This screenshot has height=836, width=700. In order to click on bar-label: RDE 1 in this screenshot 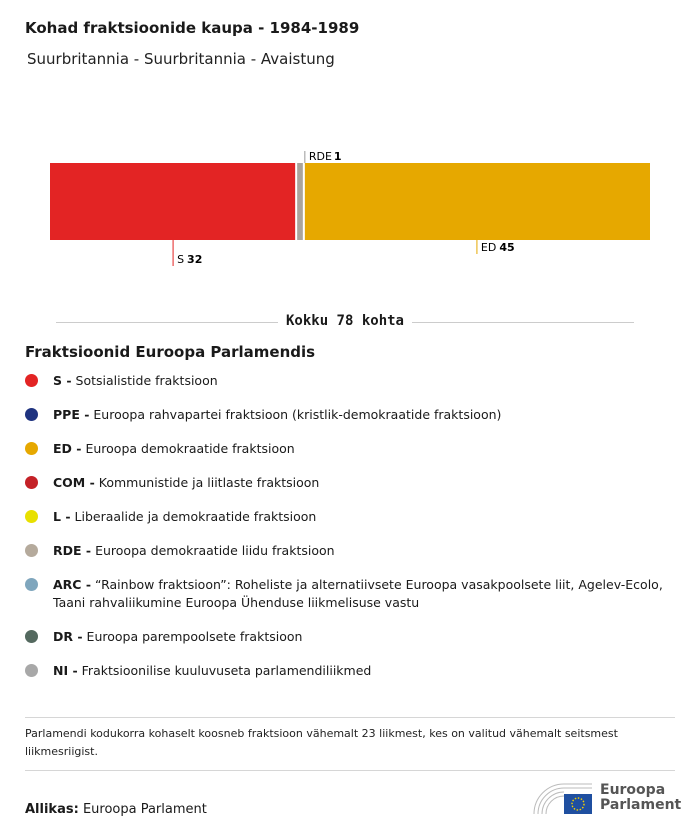, I will do `click(325, 156)`.